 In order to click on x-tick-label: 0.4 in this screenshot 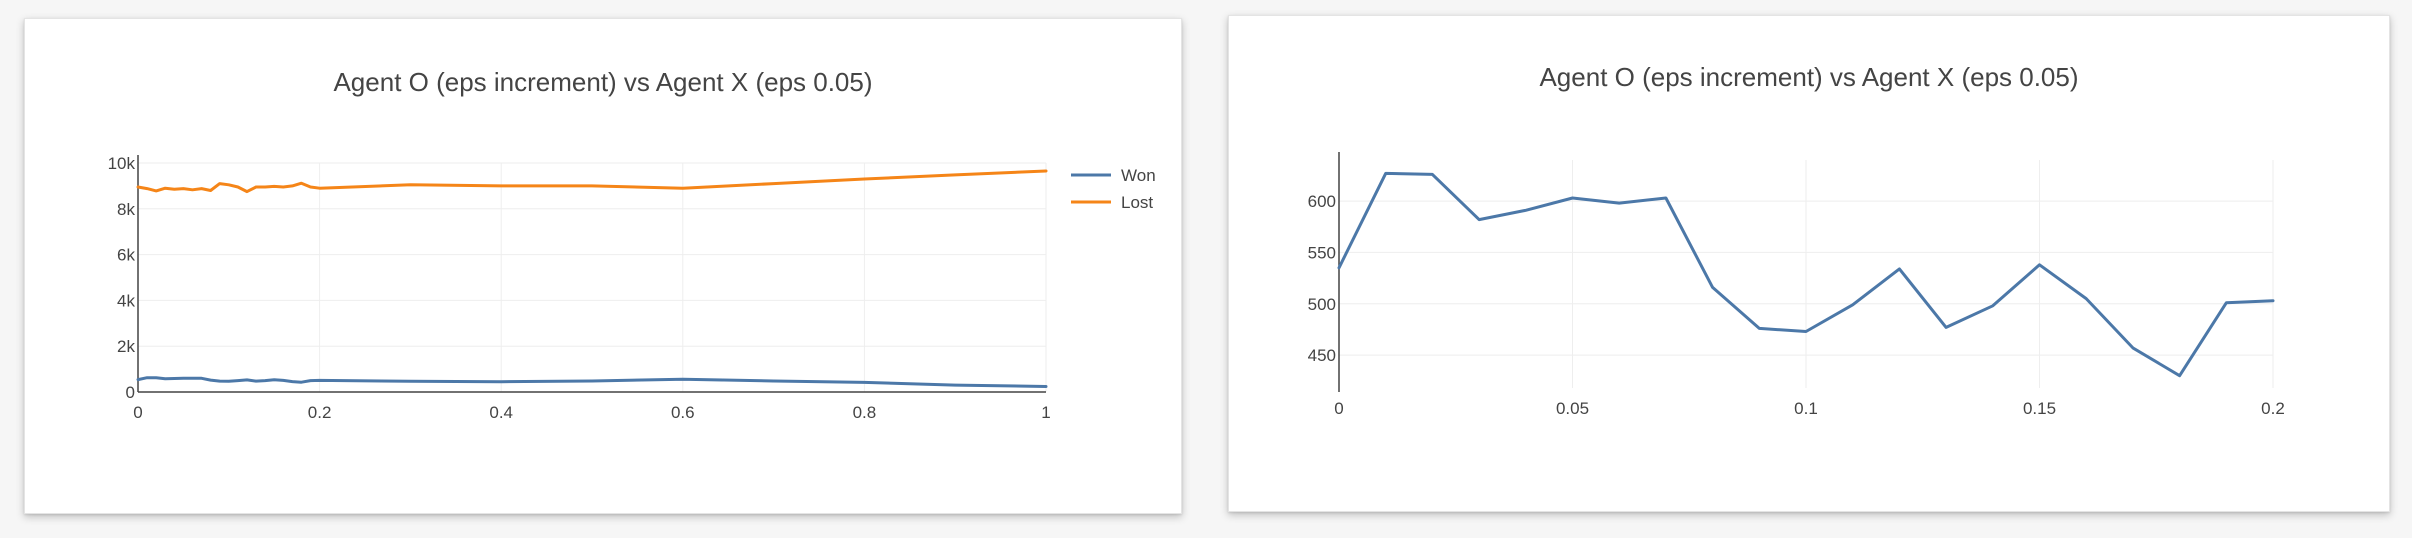, I will do `click(501, 412)`.